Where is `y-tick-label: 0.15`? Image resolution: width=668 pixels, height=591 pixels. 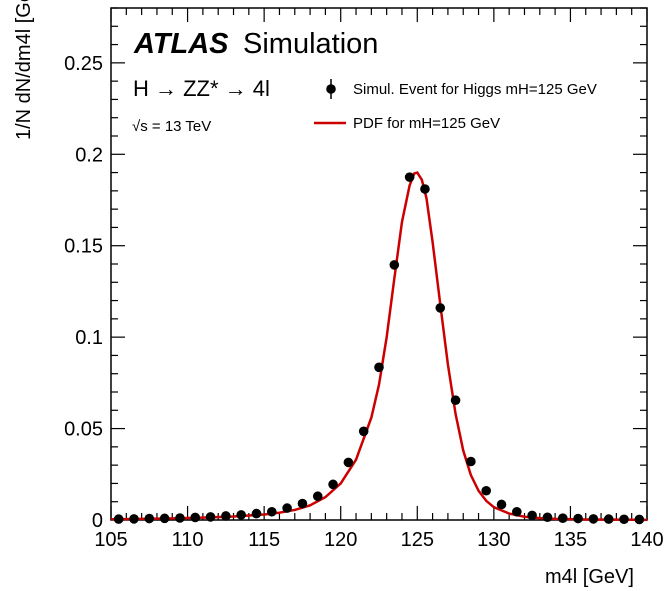
y-tick-label: 0.15 is located at coordinates (83, 247).